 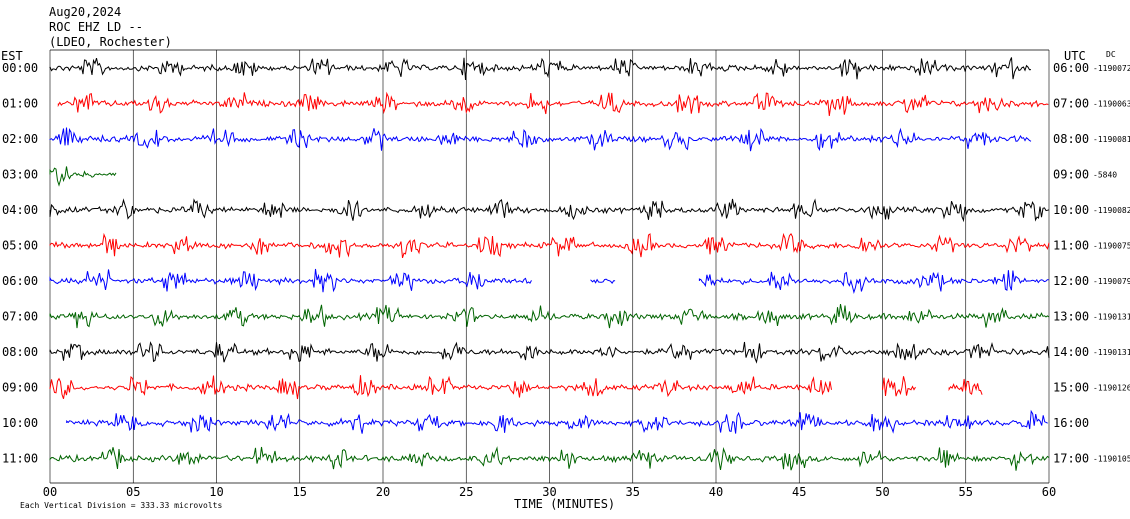 I want to click on dc-label: -1190081, so click(x=1111, y=139).